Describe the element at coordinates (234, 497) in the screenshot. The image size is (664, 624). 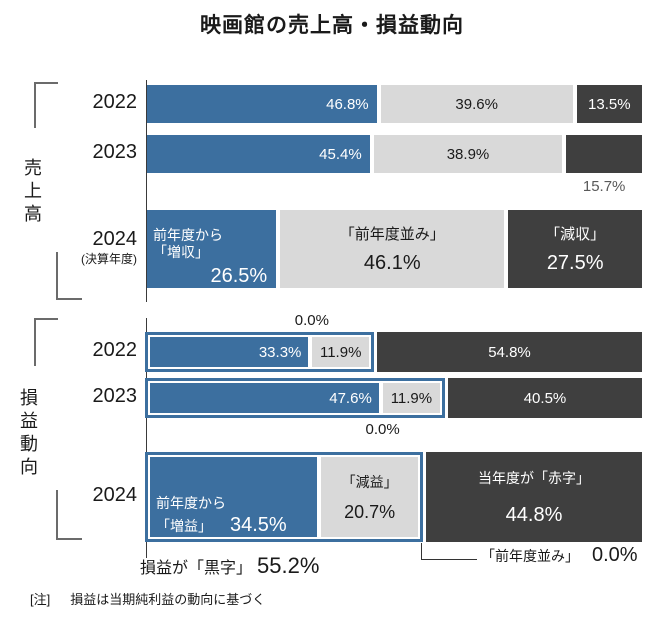
I see `segment-increase: 前年度から「増益」 34.5%` at that location.